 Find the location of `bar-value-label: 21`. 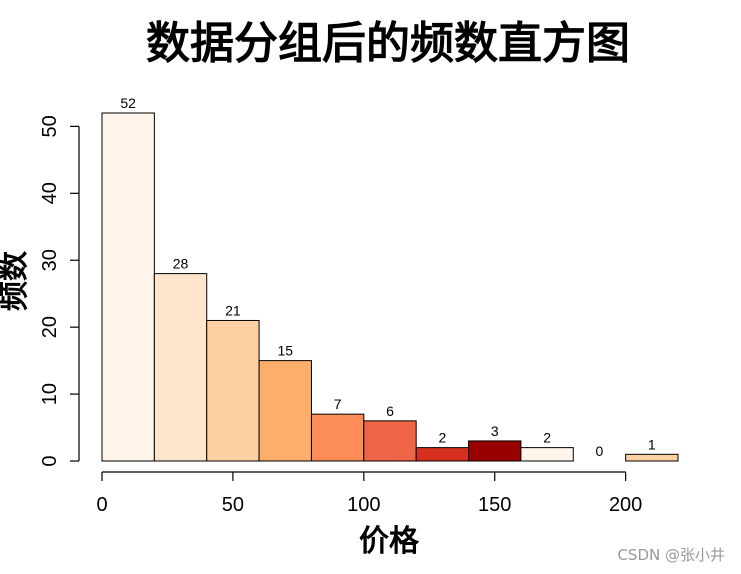

bar-value-label: 21 is located at coordinates (233, 310).